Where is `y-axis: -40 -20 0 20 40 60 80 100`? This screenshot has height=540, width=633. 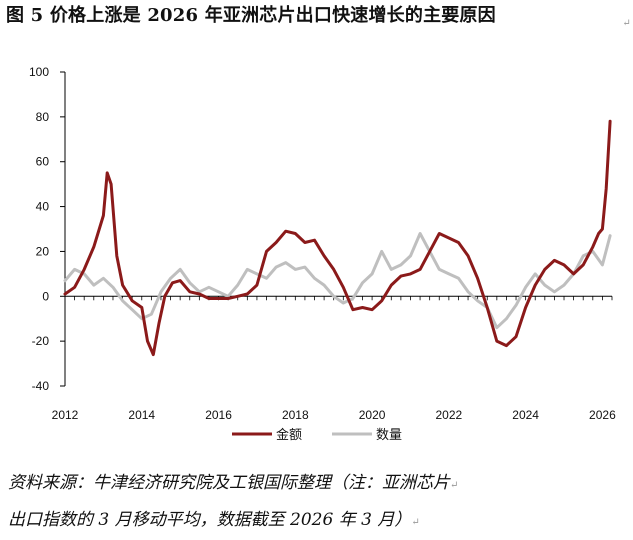
y-axis: -40 -20 0 20 40 60 80 100 is located at coordinates (47, 229).